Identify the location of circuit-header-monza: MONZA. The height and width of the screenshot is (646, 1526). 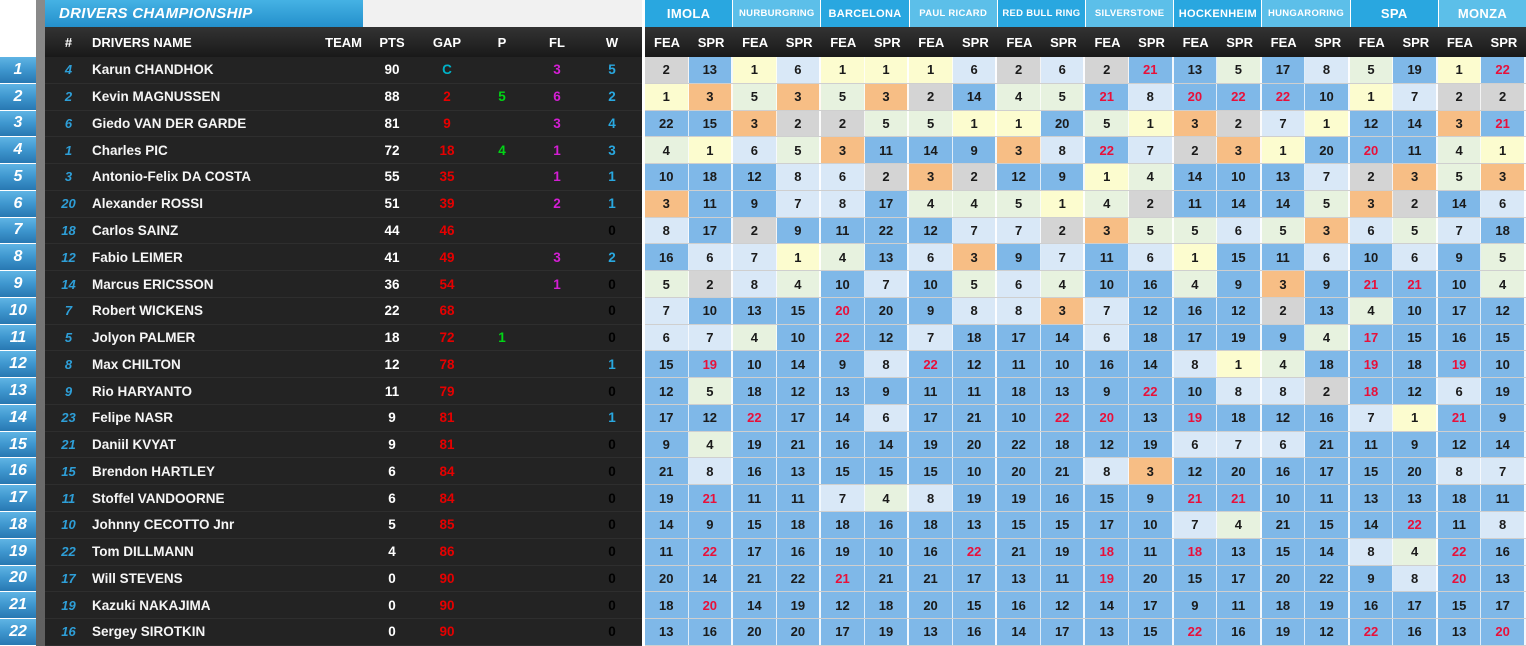
(1482, 13).